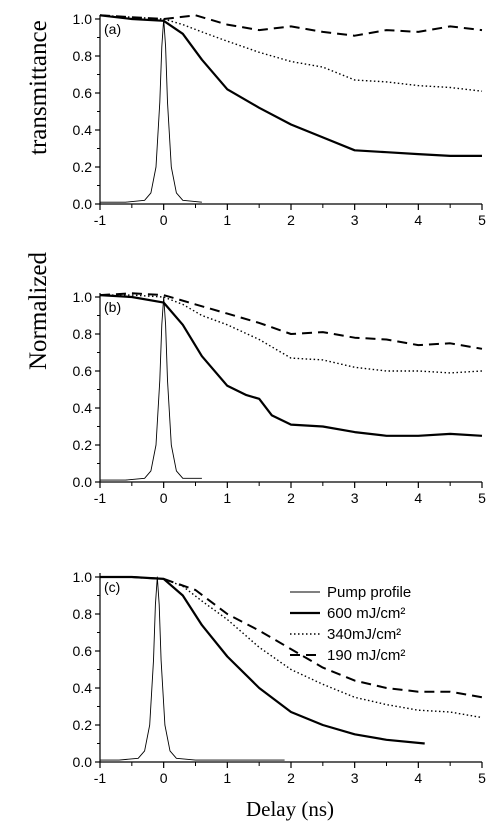 This screenshot has height=829, width=487. I want to click on ylabel-transmittance: transmittance, so click(38, 87).